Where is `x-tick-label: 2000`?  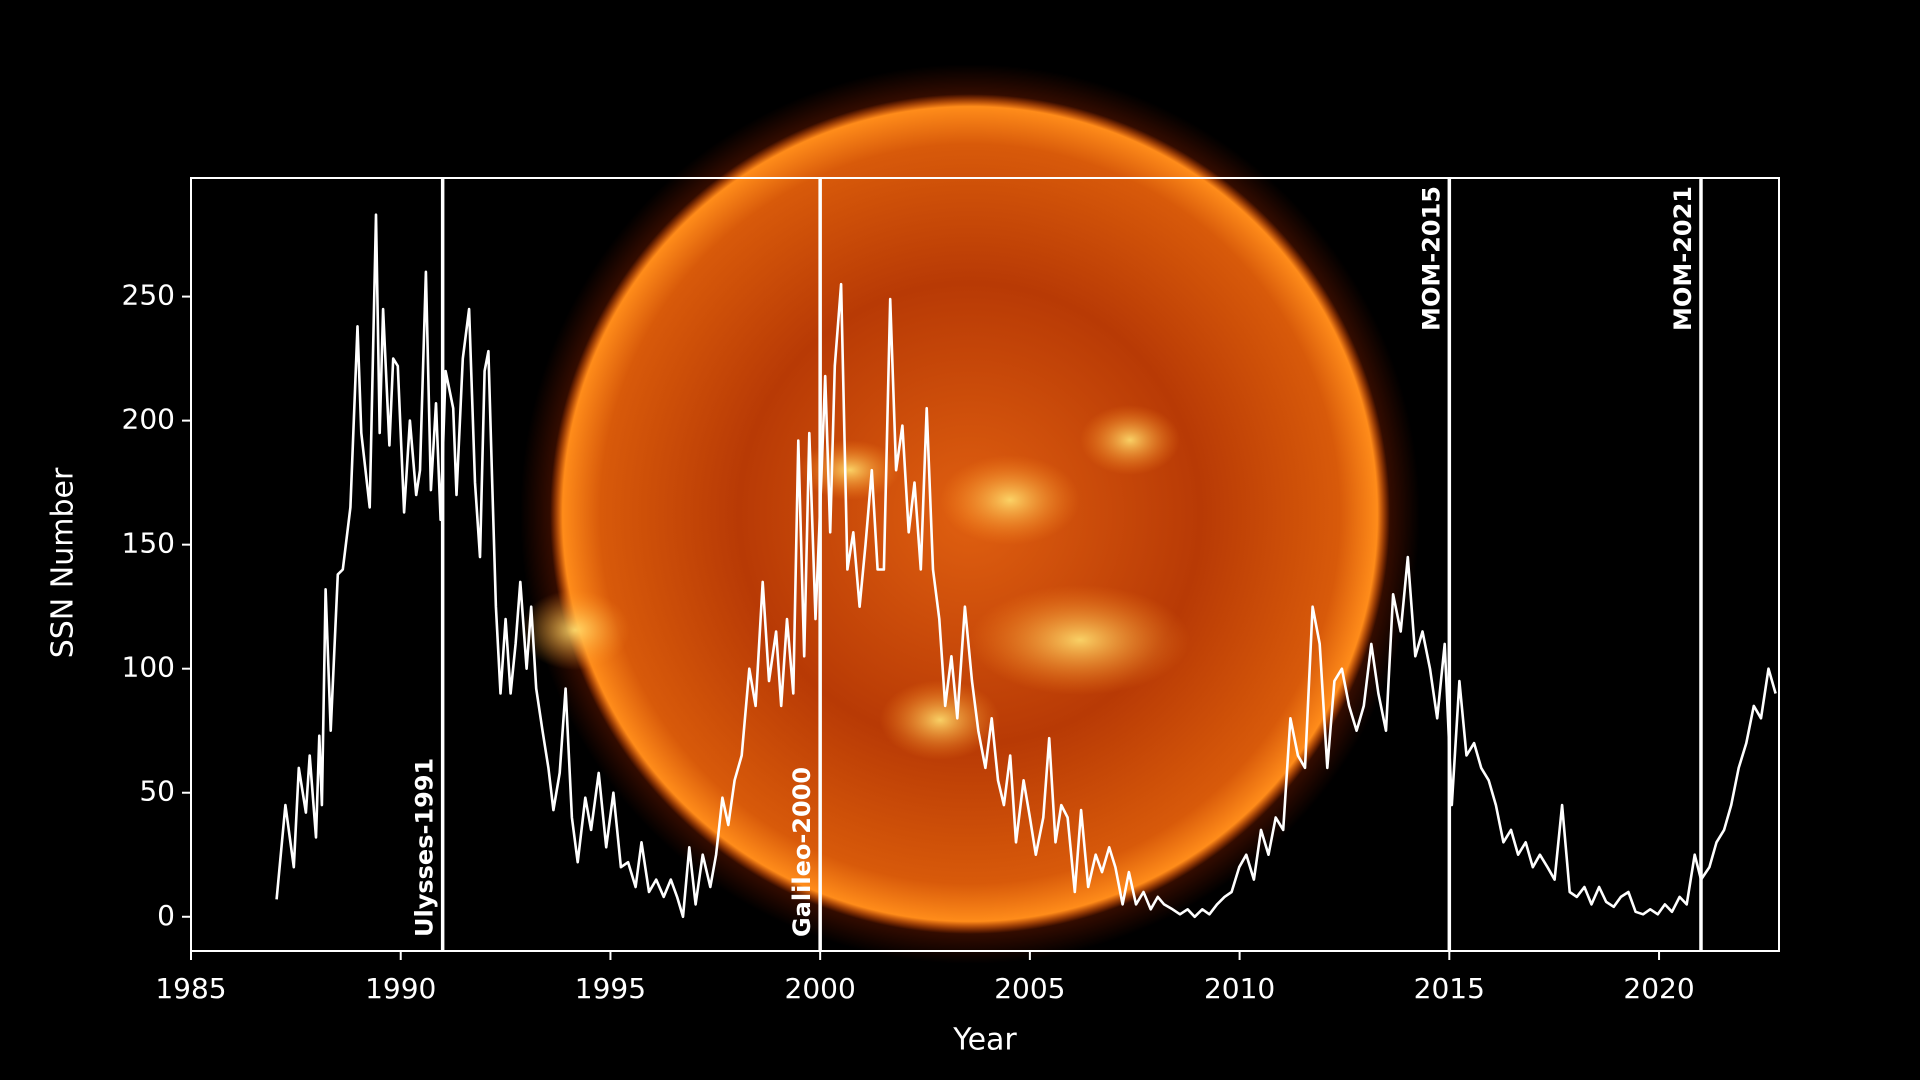
x-tick-label: 2000 is located at coordinates (820, 988).